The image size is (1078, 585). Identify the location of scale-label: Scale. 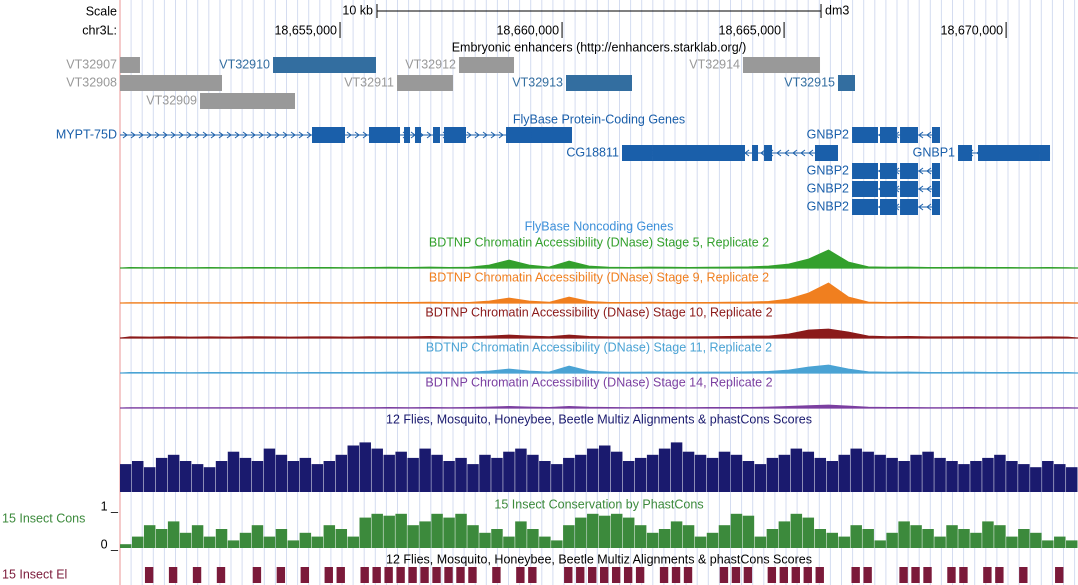
(101, 11).